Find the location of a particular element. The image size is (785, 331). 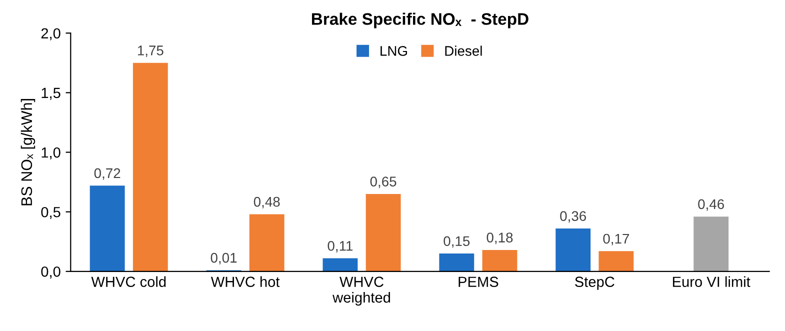

data-label: 0,48 is located at coordinates (267, 202).